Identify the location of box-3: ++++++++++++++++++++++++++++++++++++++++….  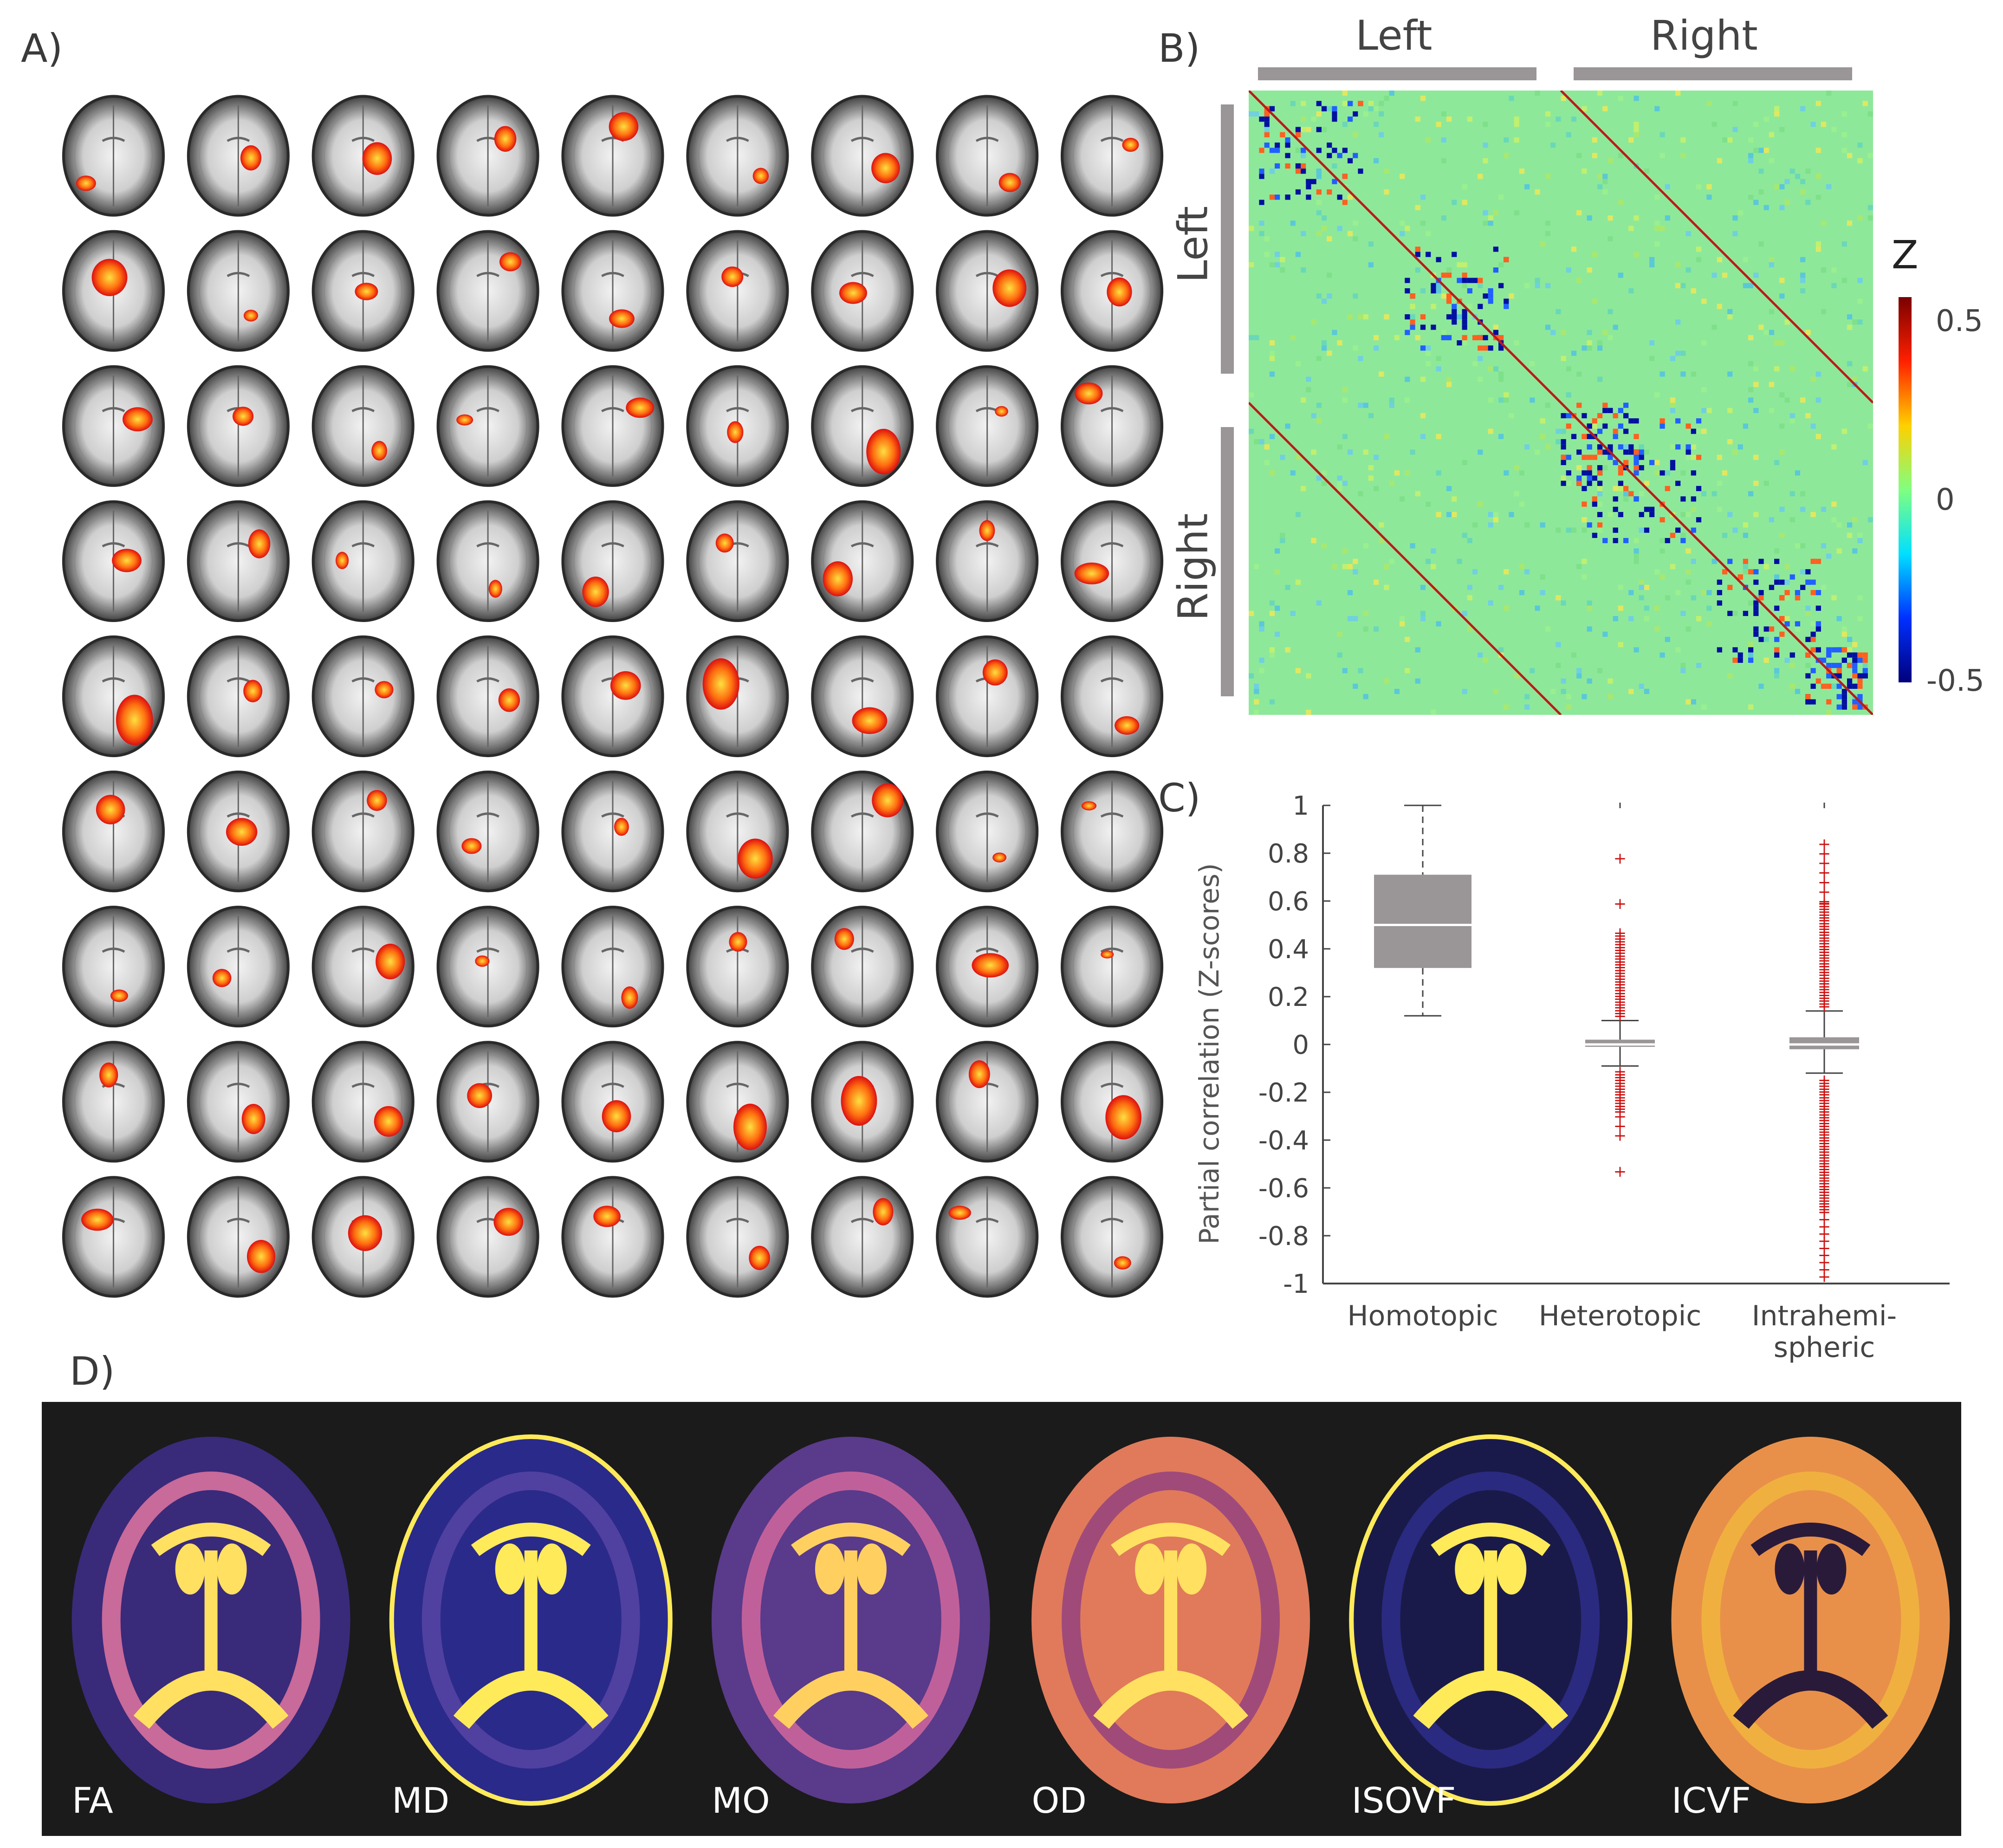
(1824, 1044).